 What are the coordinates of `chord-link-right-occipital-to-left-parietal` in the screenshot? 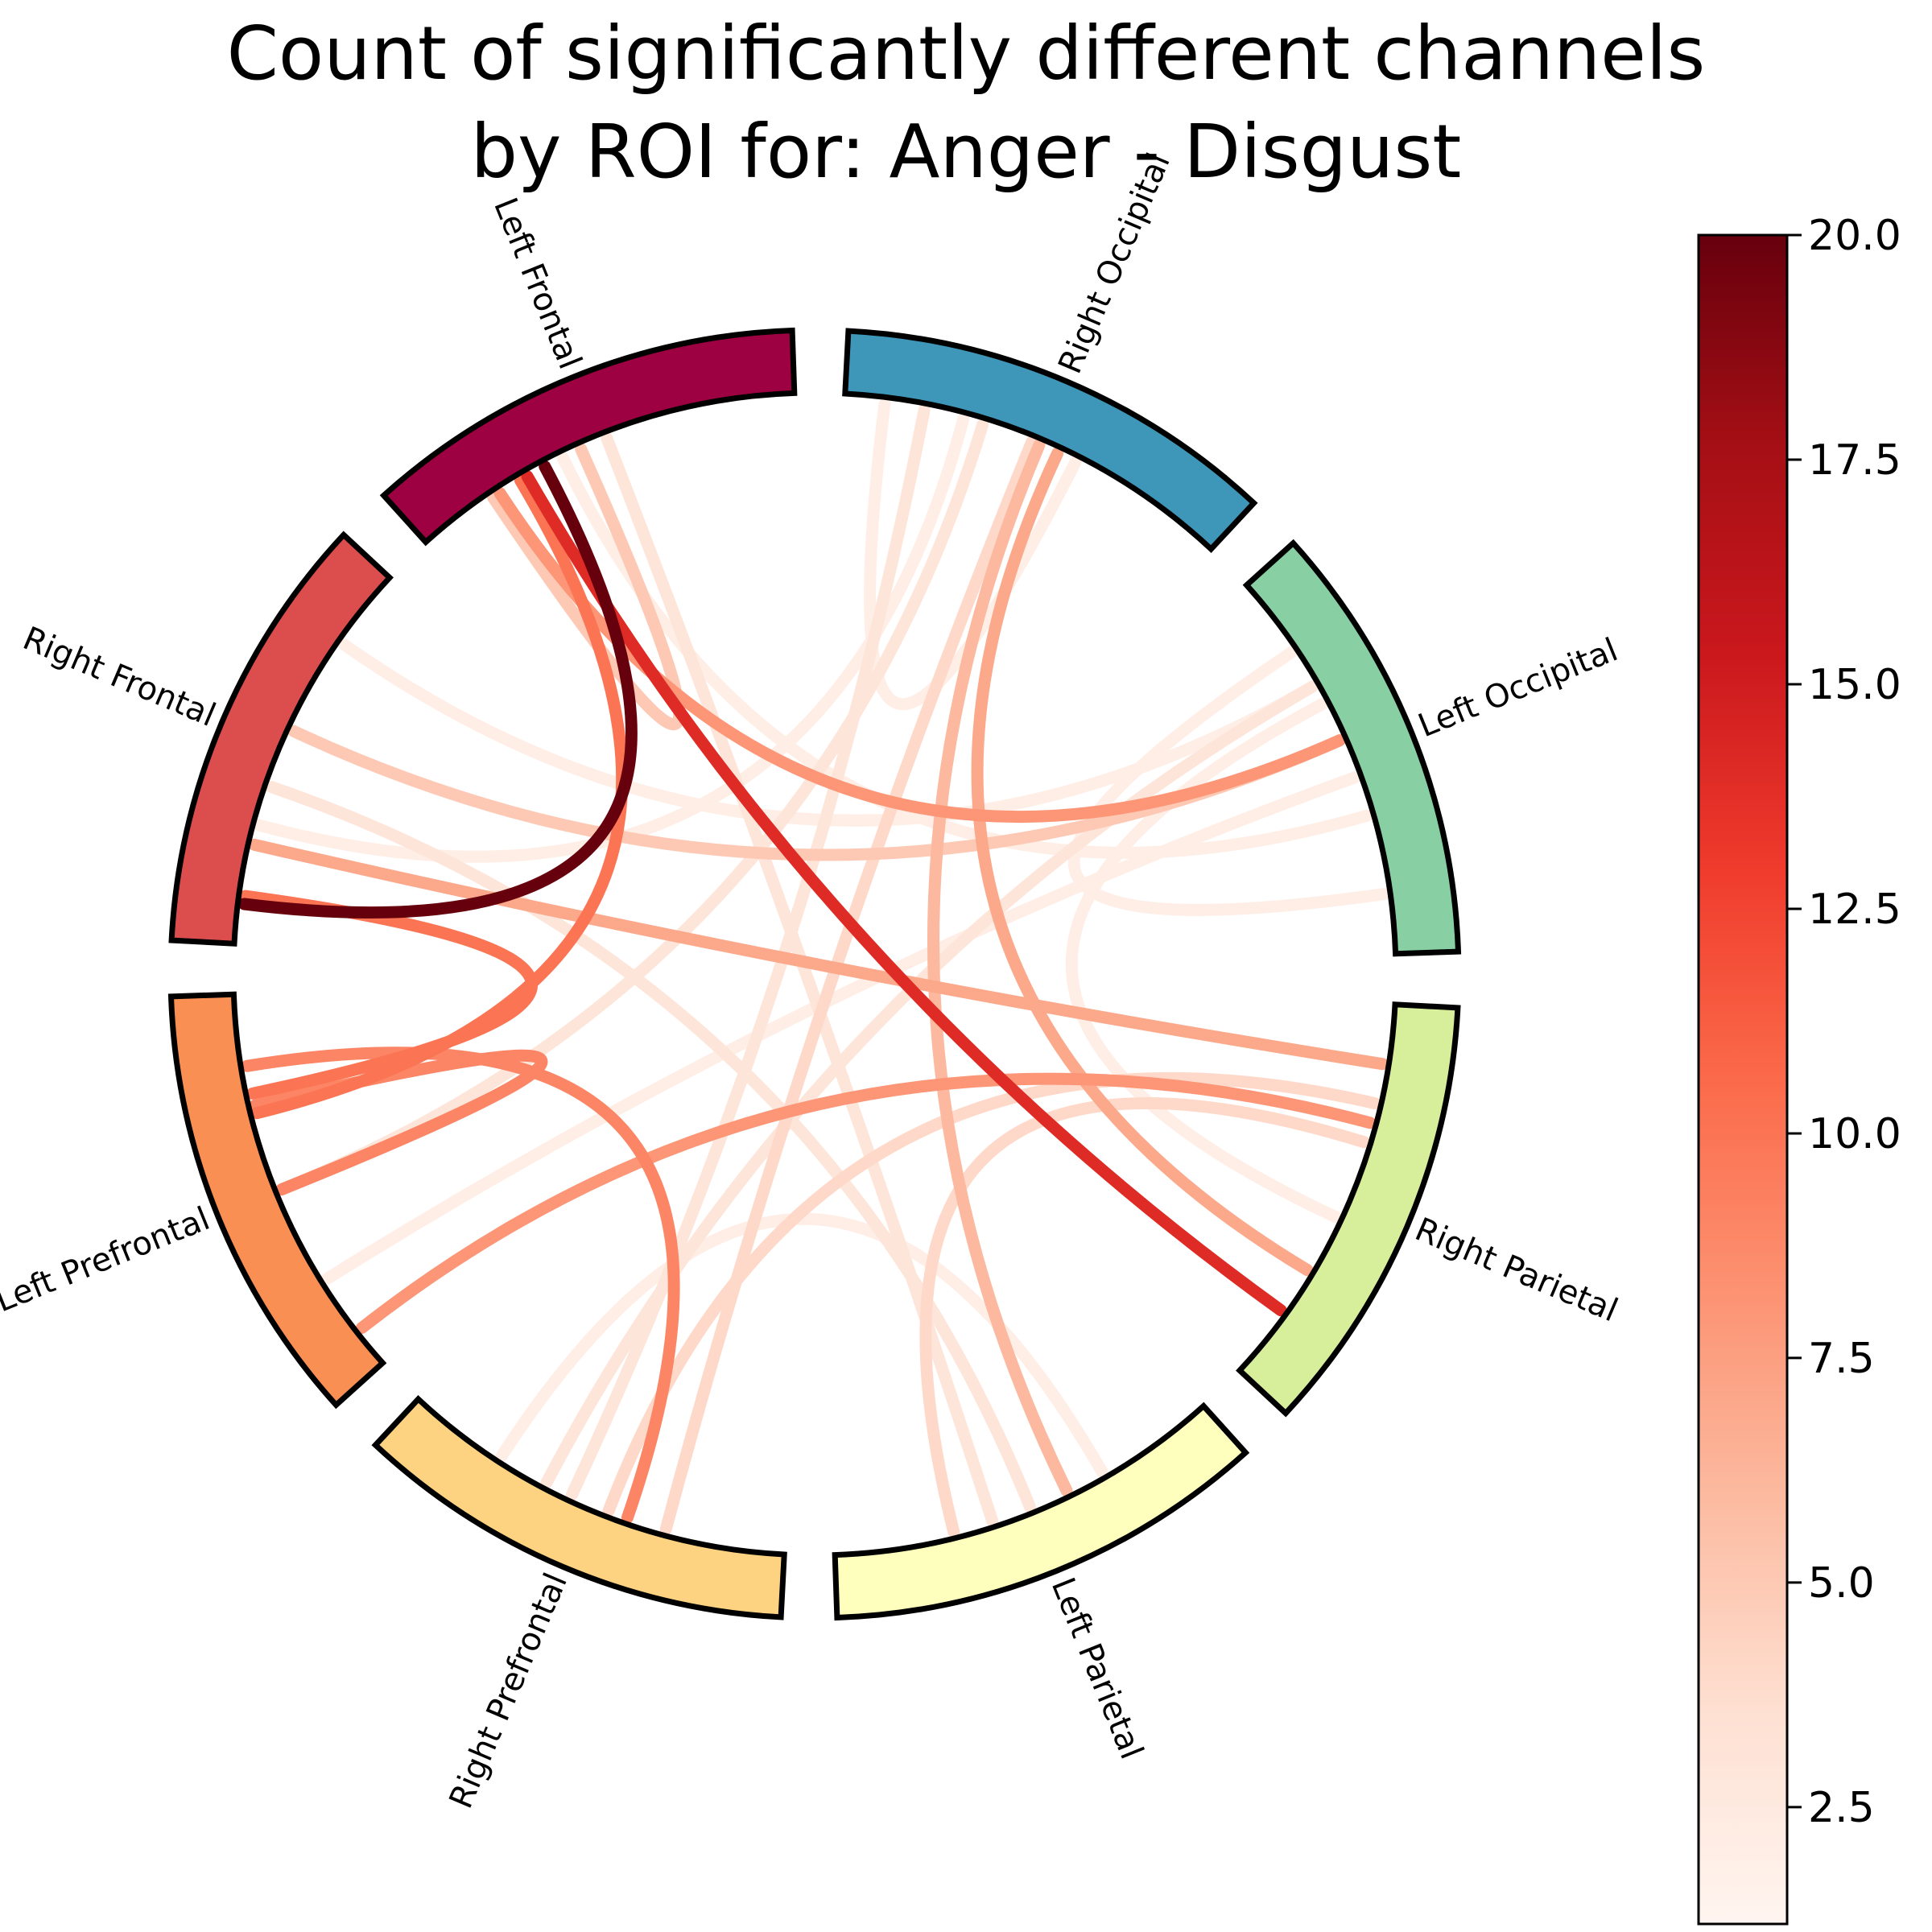 It's located at (1000, 968).